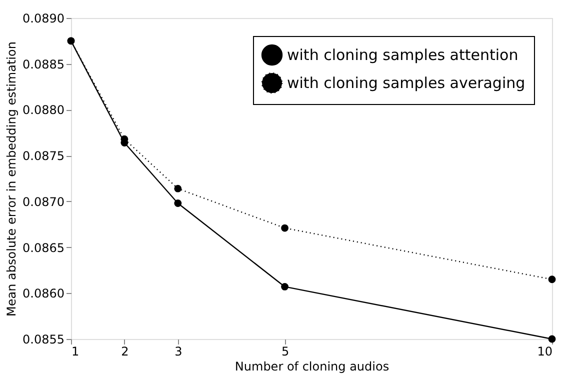 Image resolution: width=568 pixels, height=377 pixels. I want to click on legend-label: with cloning samples attention, so click(402, 55).